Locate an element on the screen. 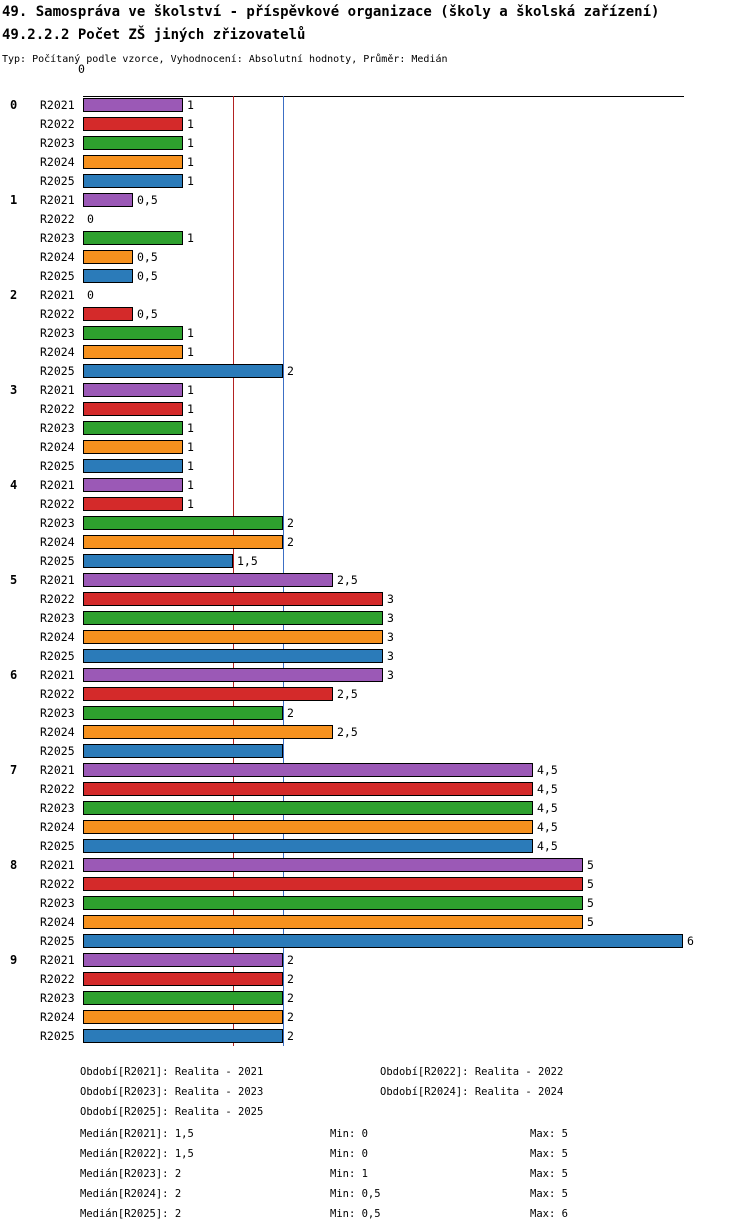 The width and height of the screenshot is (750, 1232). group-label-9: 9 is located at coordinates (14, 960).